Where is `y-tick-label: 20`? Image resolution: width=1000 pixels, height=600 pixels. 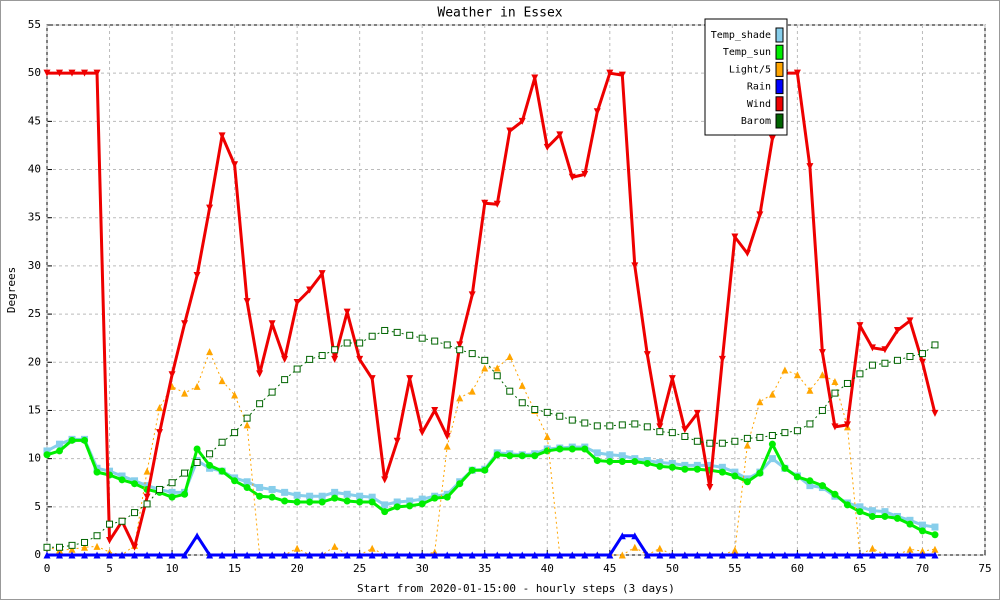 y-tick-label: 20 is located at coordinates (34, 361).